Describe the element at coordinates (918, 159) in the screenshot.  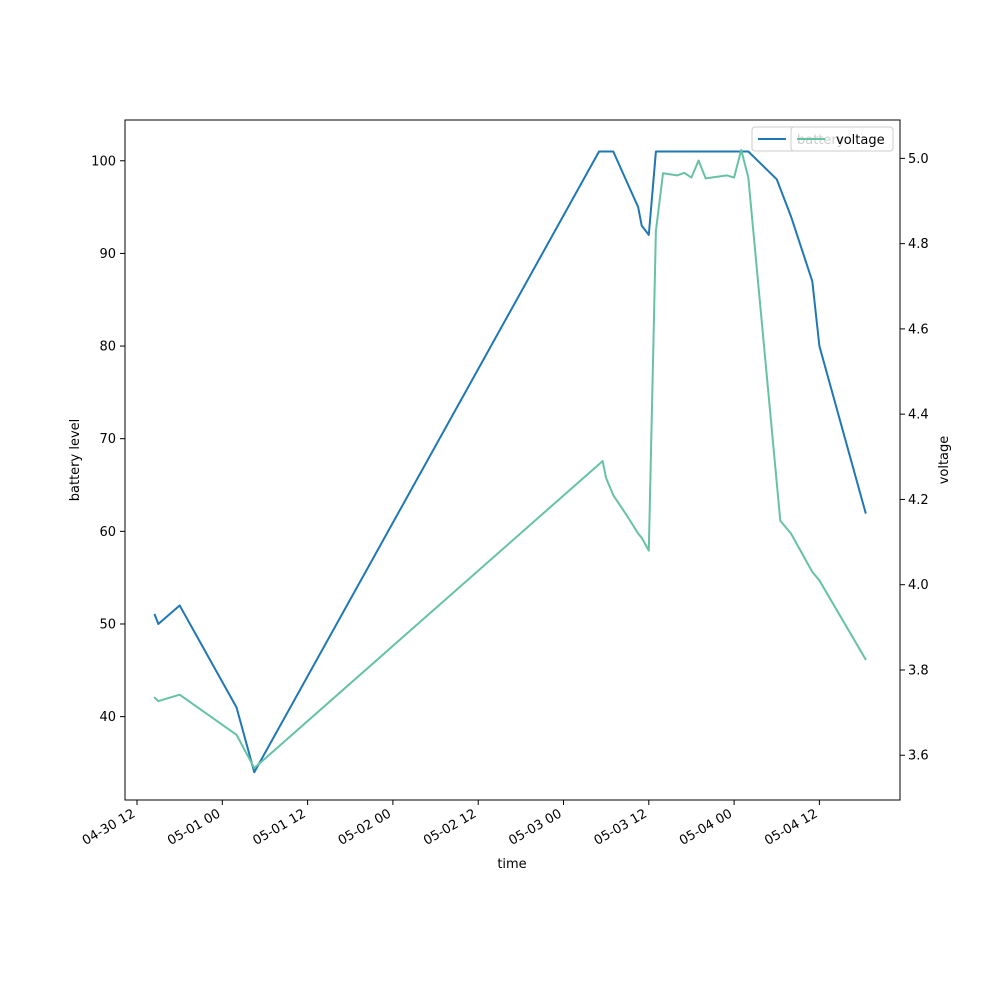
I see `y-right-tick-label: 5.0` at that location.